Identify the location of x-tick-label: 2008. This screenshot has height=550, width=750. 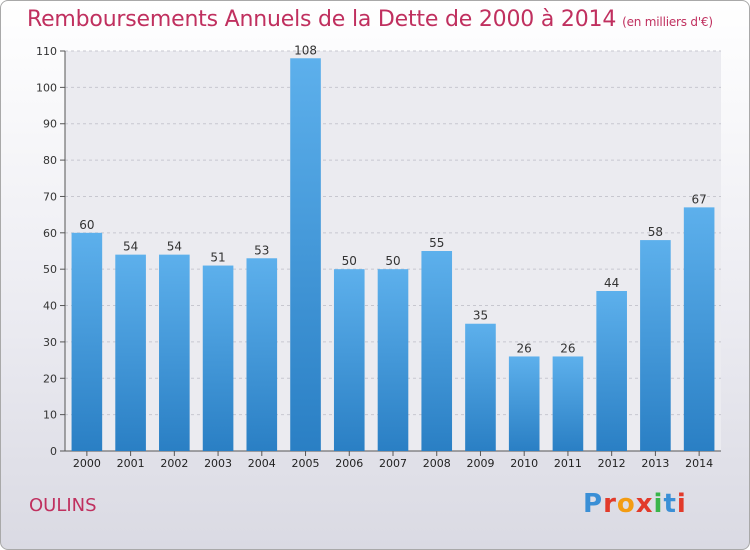
(437, 463).